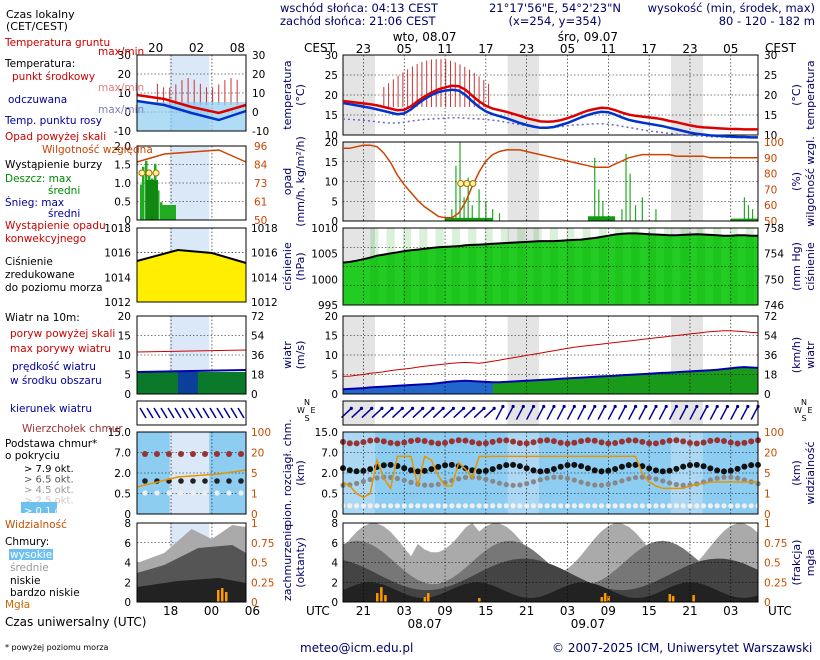 The image size is (820, 660). What do you see at coordinates (237, 48) in the screenshot?
I see `legend-top-hour: 08` at bounding box center [237, 48].